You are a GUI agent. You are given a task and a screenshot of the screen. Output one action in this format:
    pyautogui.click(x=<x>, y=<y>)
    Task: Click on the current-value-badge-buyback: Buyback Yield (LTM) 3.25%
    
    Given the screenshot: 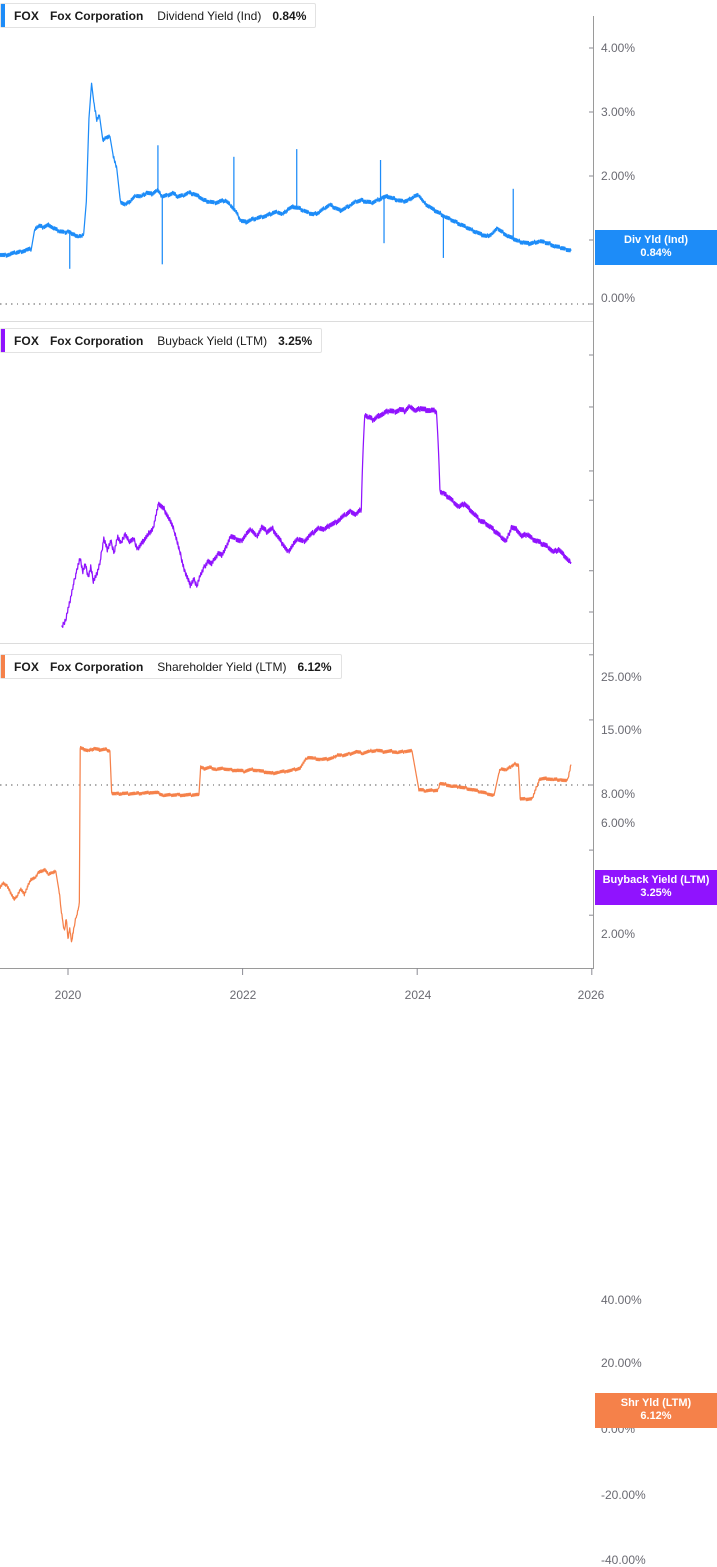 What is the action you would take?
    pyautogui.click(x=656, y=887)
    